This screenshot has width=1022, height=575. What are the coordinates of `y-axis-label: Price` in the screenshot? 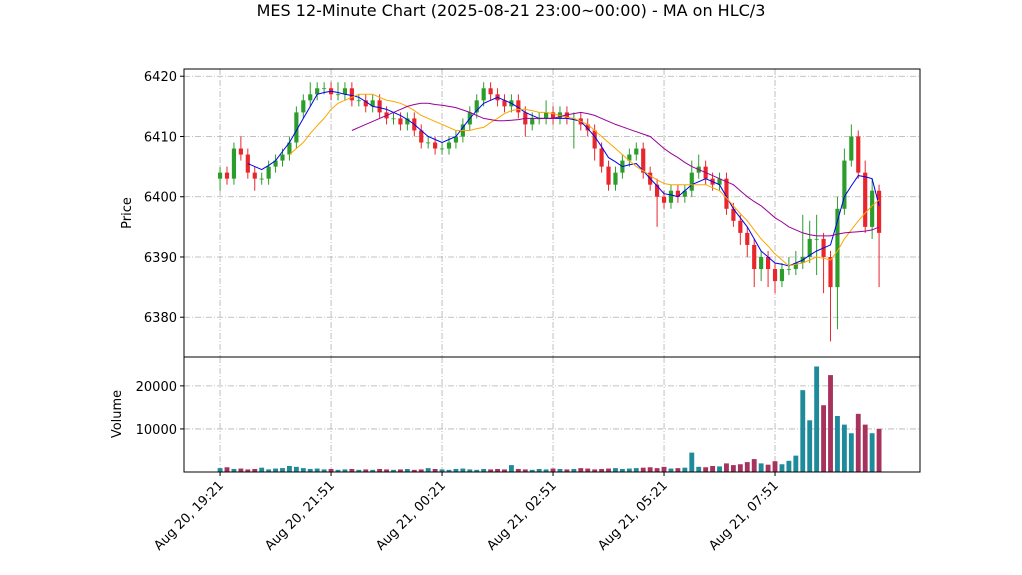 It's located at (127, 213).